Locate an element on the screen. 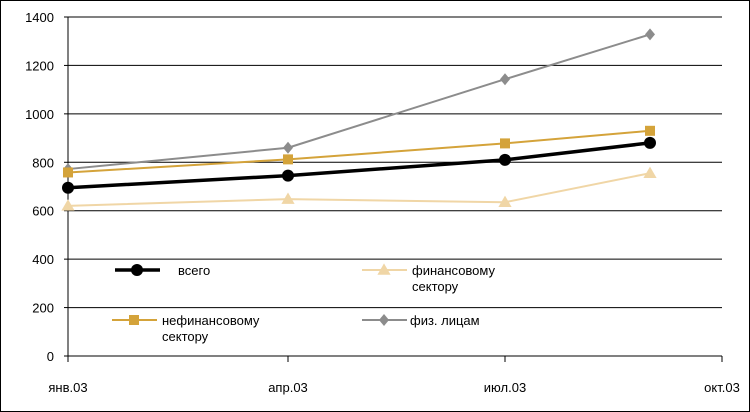  legend-label-3: физ. лицам is located at coordinates (445, 320).